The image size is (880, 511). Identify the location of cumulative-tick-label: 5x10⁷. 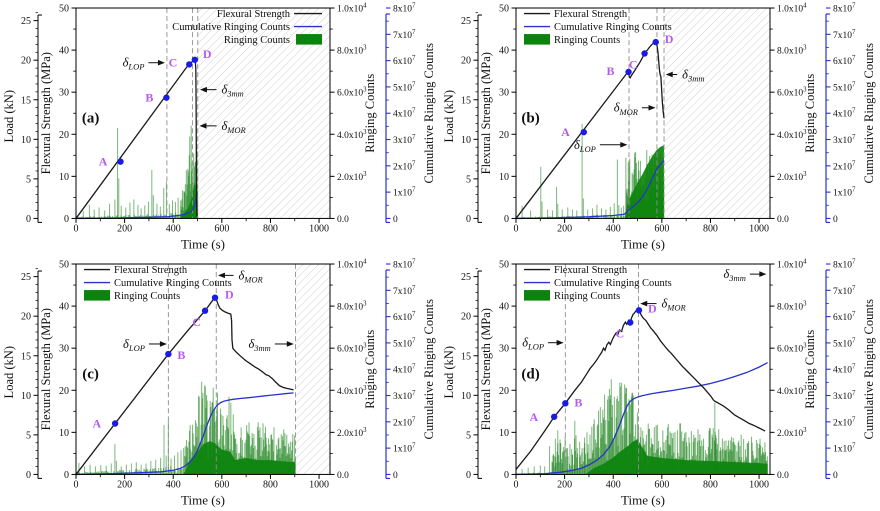
(404, 87).